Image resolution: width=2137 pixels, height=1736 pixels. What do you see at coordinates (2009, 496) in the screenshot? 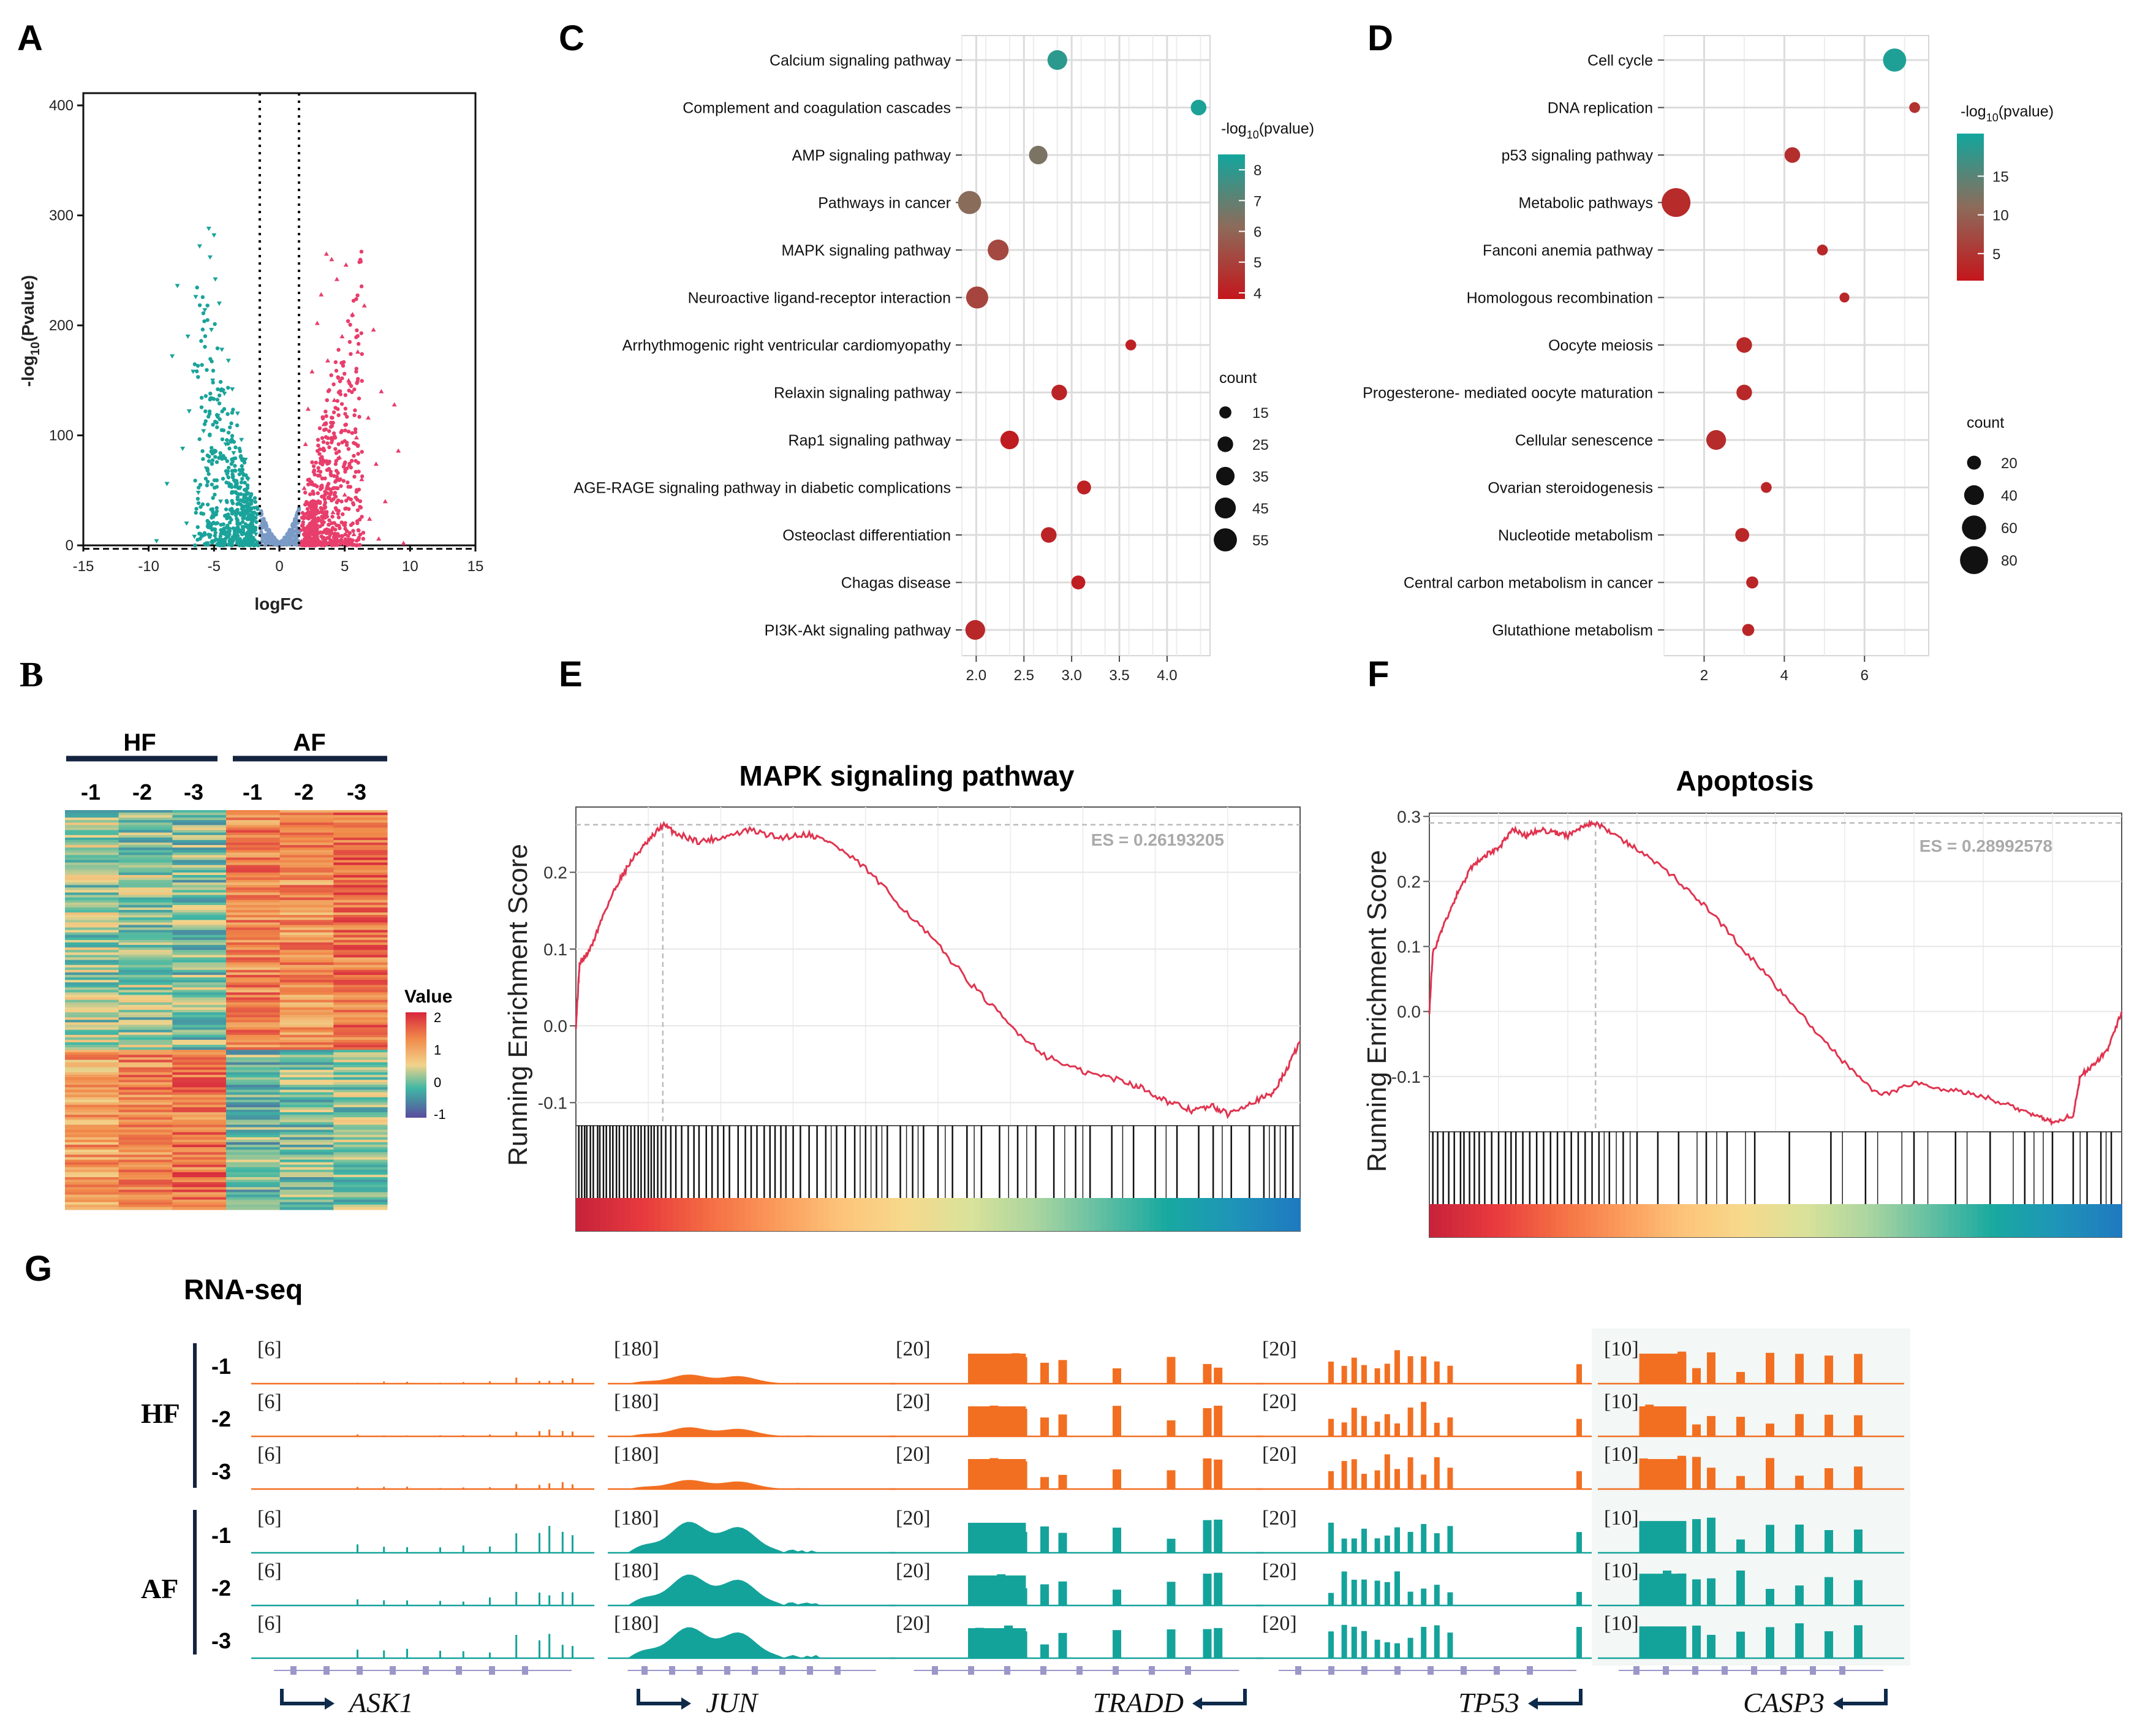
I see `dotplot-size-legend-label: 40` at bounding box center [2009, 496].